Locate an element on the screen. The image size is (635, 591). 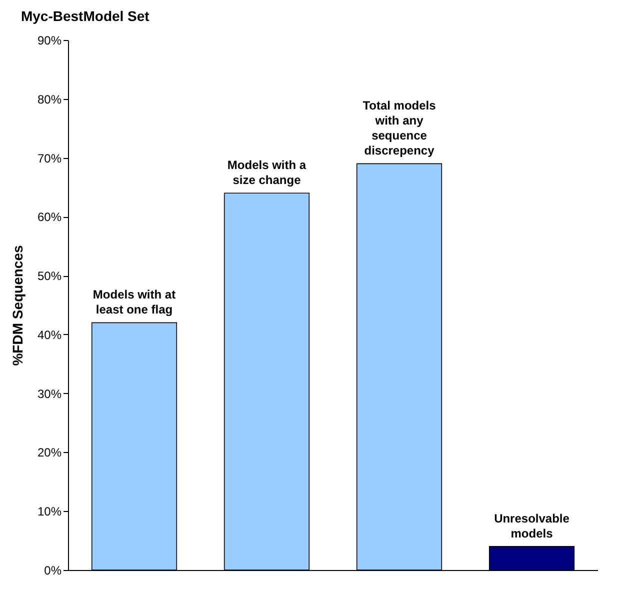
x-tick-label: Total models with any sequence discrepency is located at coordinates (399, 128).